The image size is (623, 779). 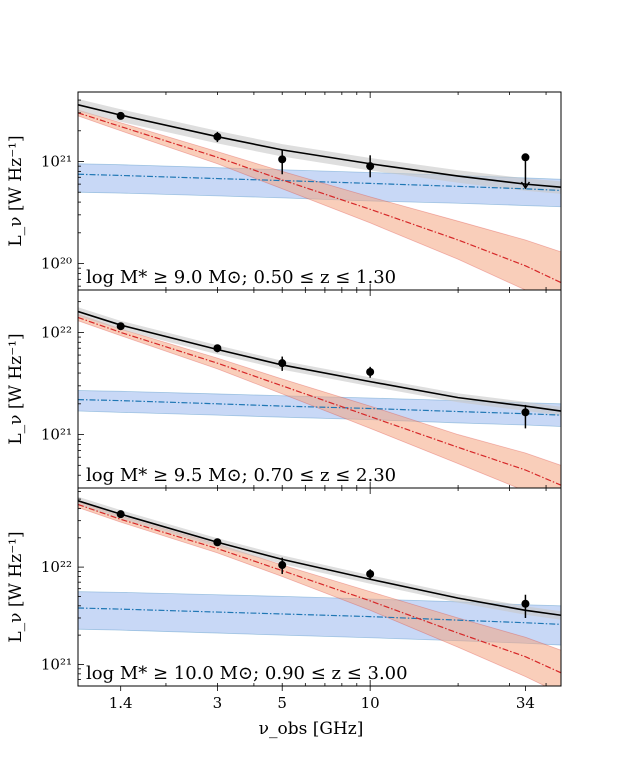 I want to click on x-tick-label: 5, so click(x=282, y=703).